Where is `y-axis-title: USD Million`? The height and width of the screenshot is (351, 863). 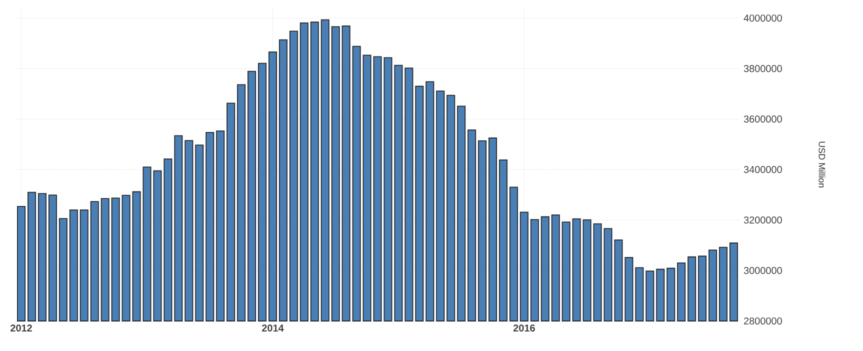 y-axis-title: USD Million is located at coordinates (822, 165).